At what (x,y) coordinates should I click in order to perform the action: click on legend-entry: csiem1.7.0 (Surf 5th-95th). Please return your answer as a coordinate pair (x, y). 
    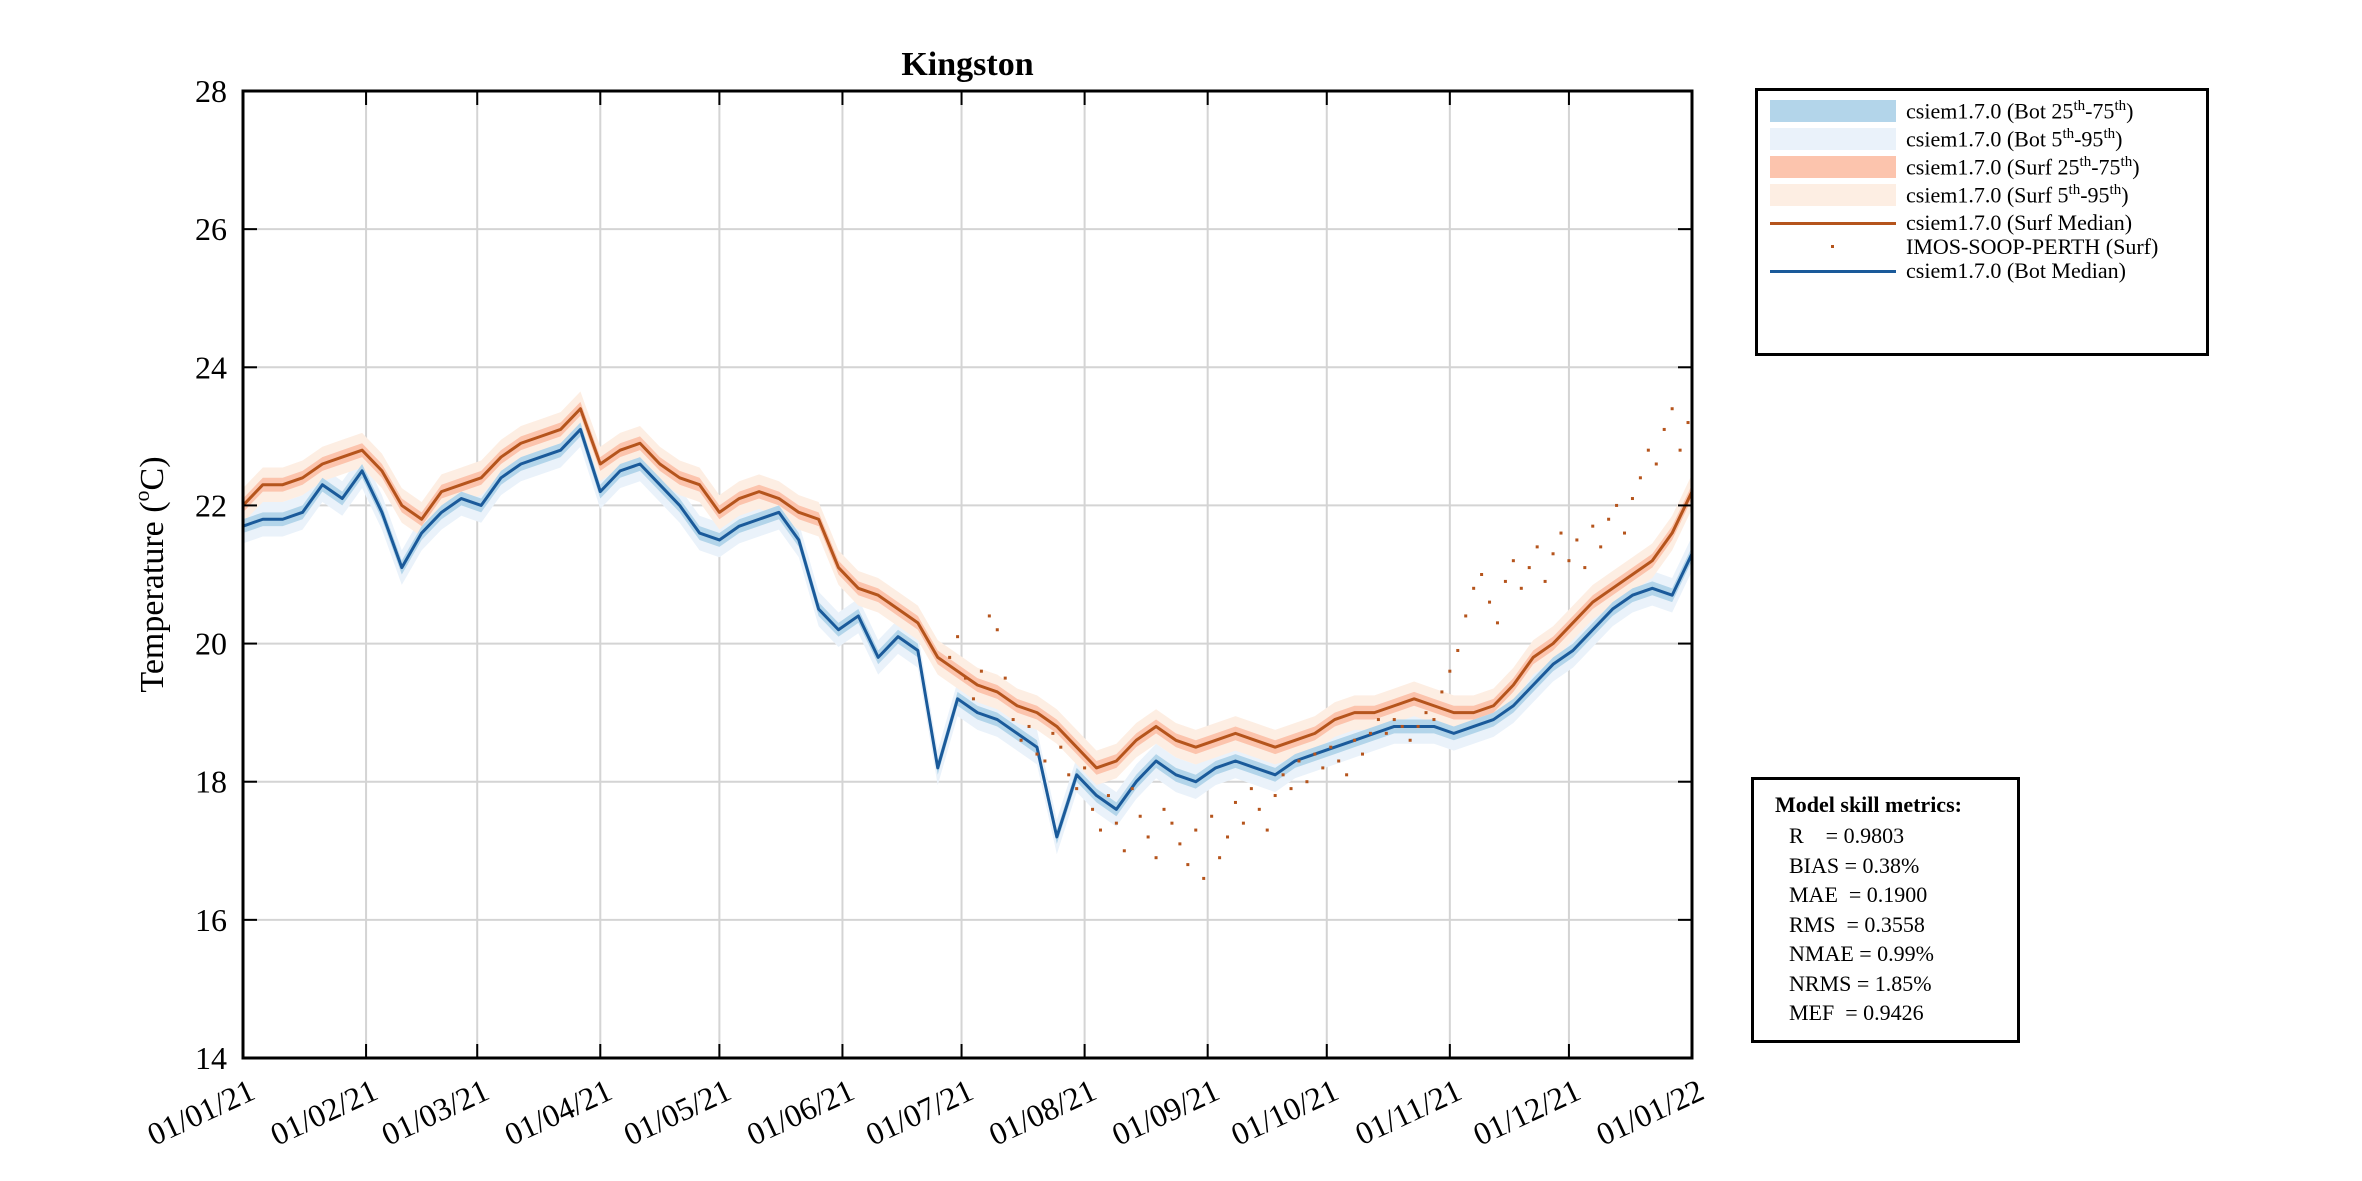
    Looking at the image, I should click on (1982, 194).